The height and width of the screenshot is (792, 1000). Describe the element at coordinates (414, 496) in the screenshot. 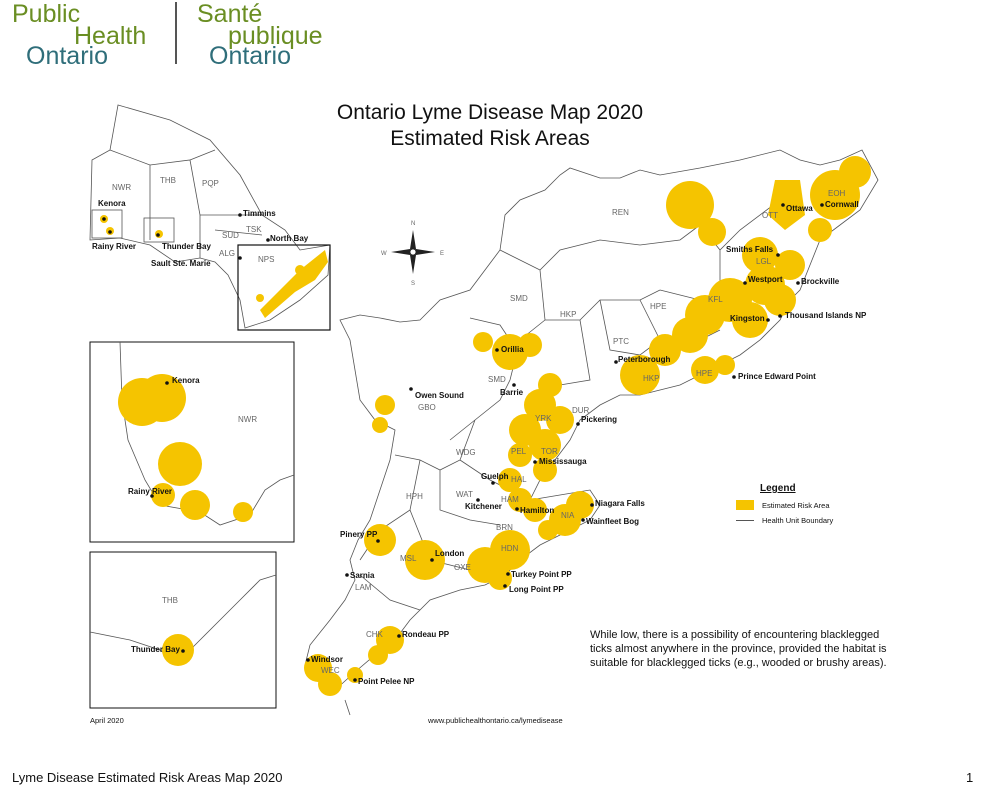

I see `hu-hph: HPH` at that location.